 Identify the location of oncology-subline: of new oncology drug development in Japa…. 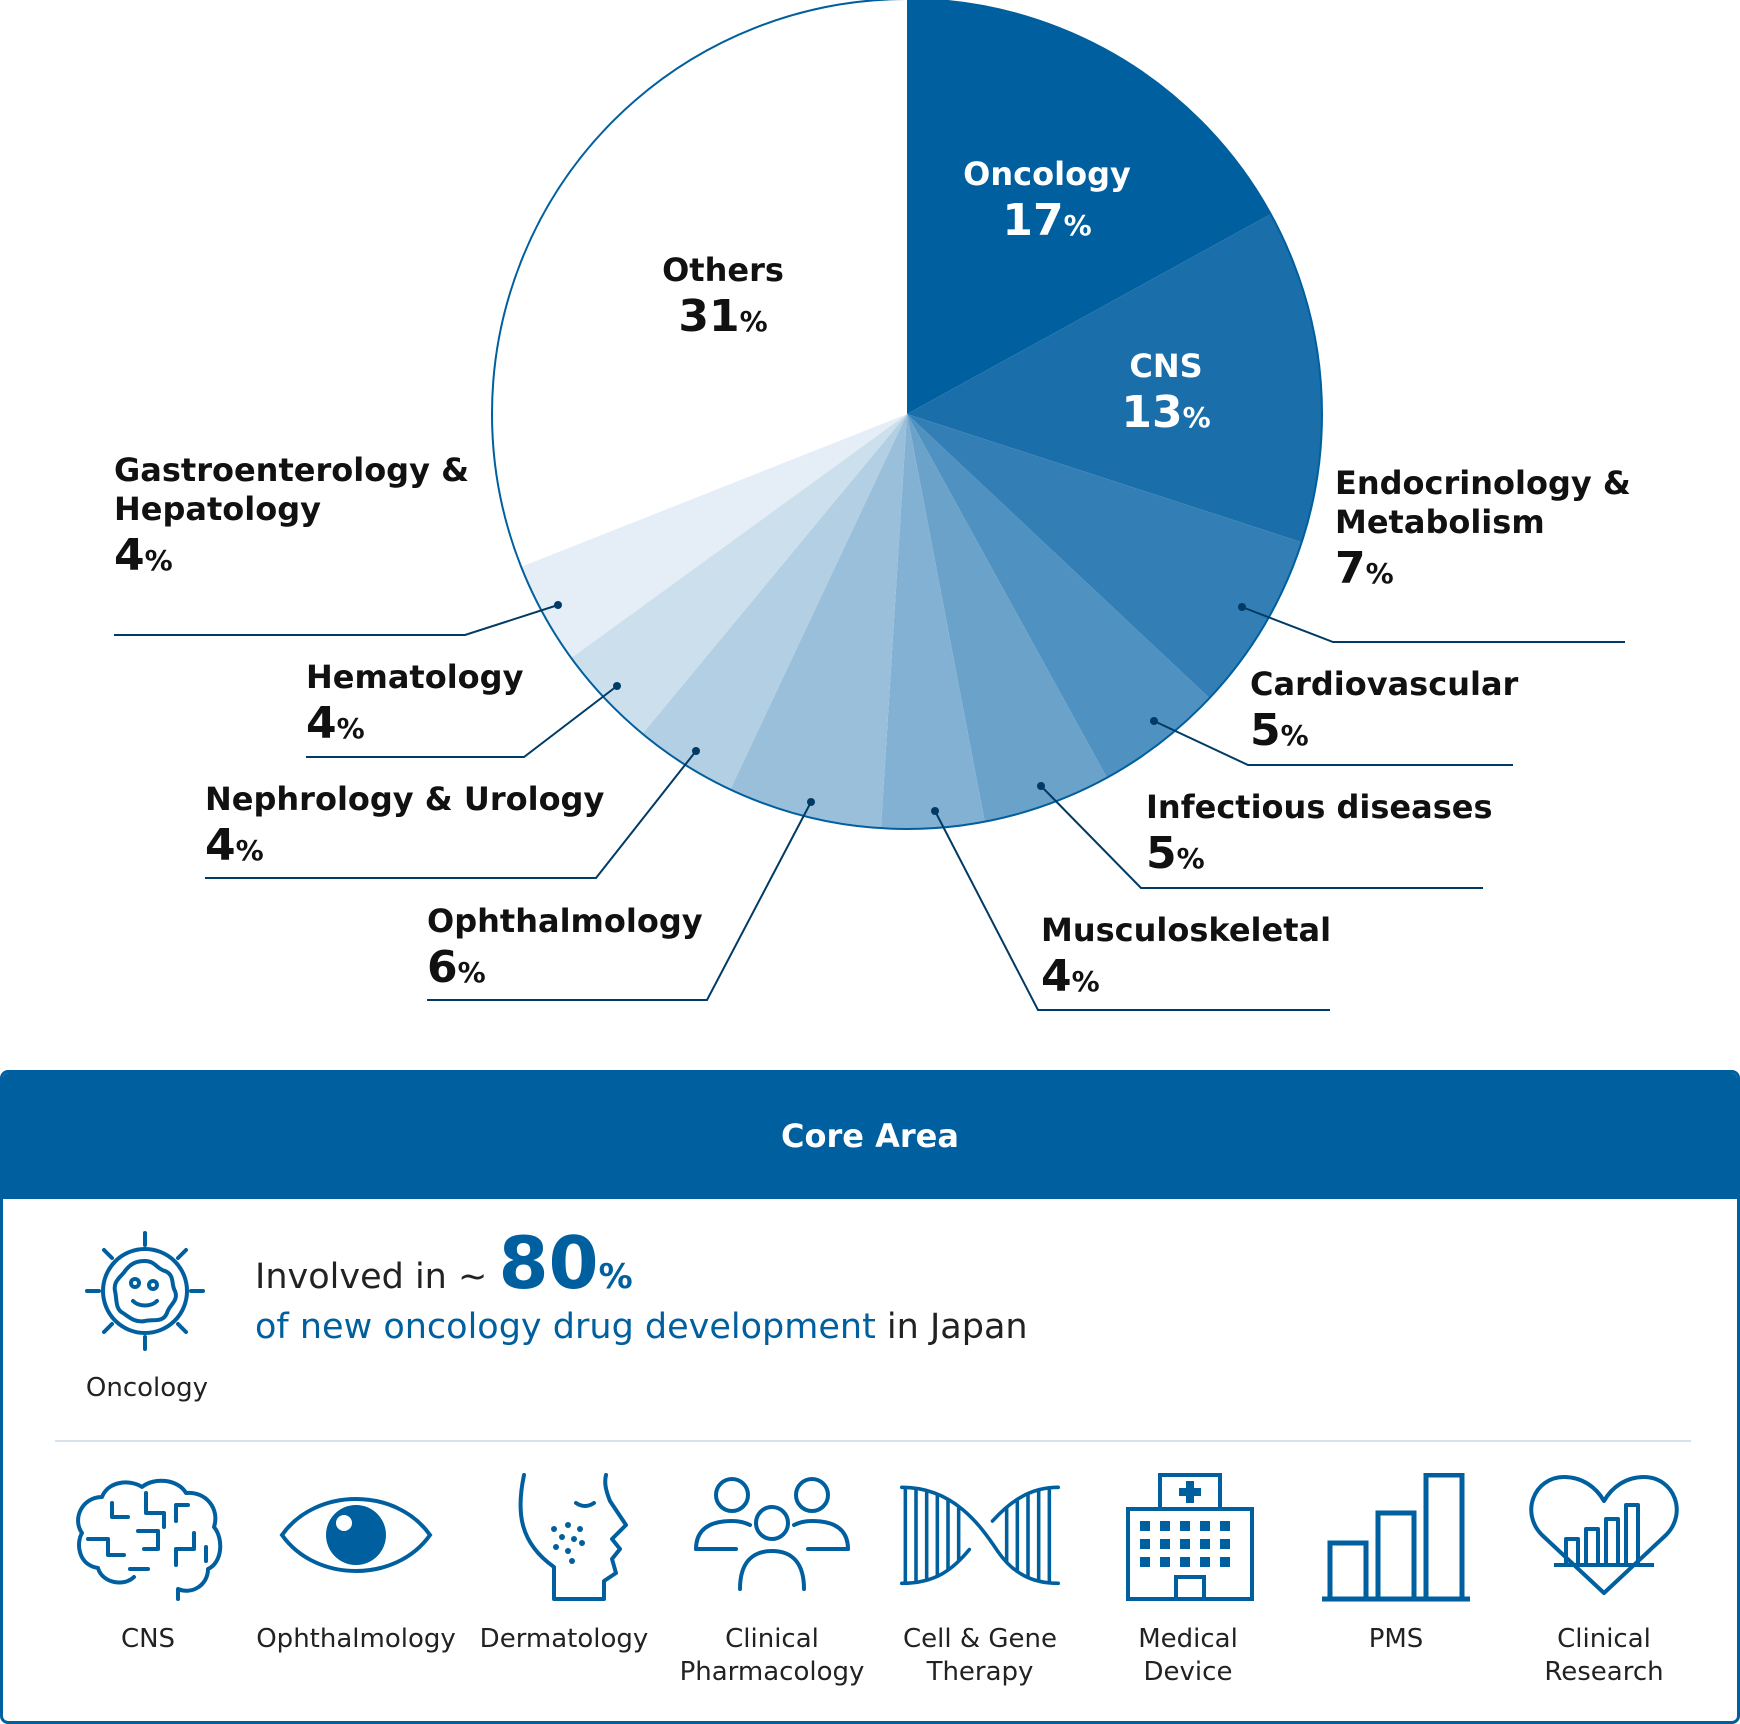
(641, 1327).